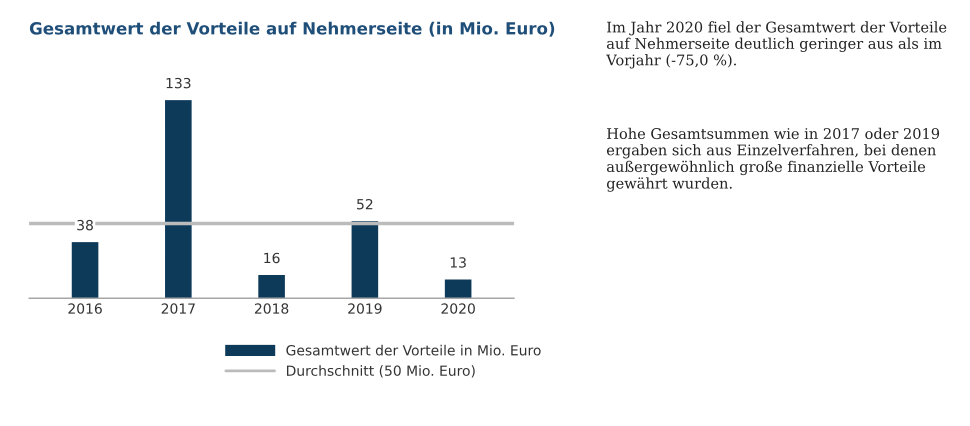 This screenshot has height=426, width=970. What do you see at coordinates (85, 225) in the screenshot?
I see `data-label: 38` at bounding box center [85, 225].